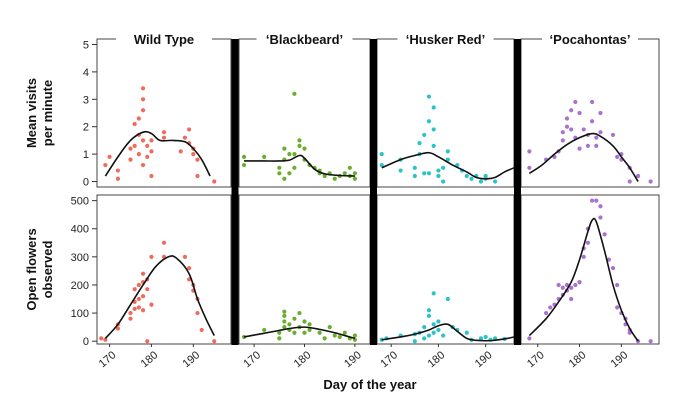  I want to click on panel-title: ‘Husker Red’, so click(445, 39).